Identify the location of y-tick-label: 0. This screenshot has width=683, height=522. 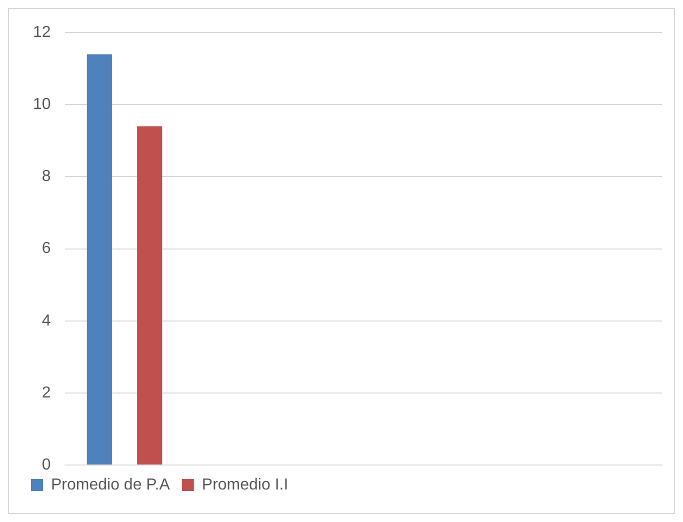
(46, 465).